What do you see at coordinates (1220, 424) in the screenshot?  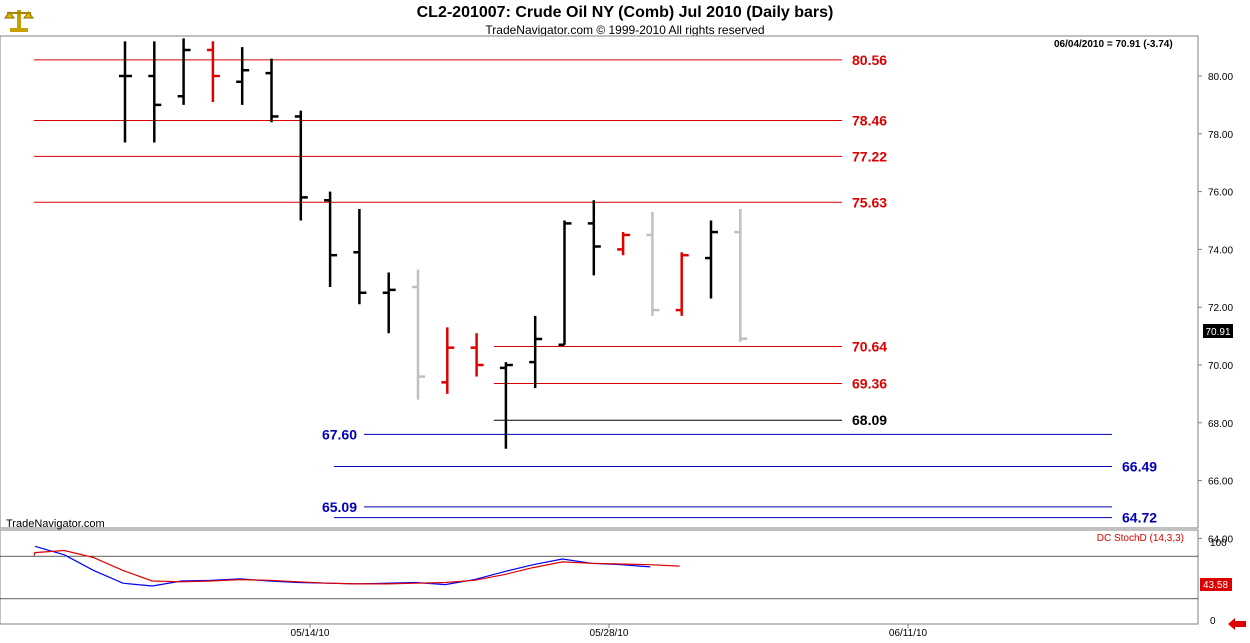 I see `y-tick-label: 68.00` at bounding box center [1220, 424].